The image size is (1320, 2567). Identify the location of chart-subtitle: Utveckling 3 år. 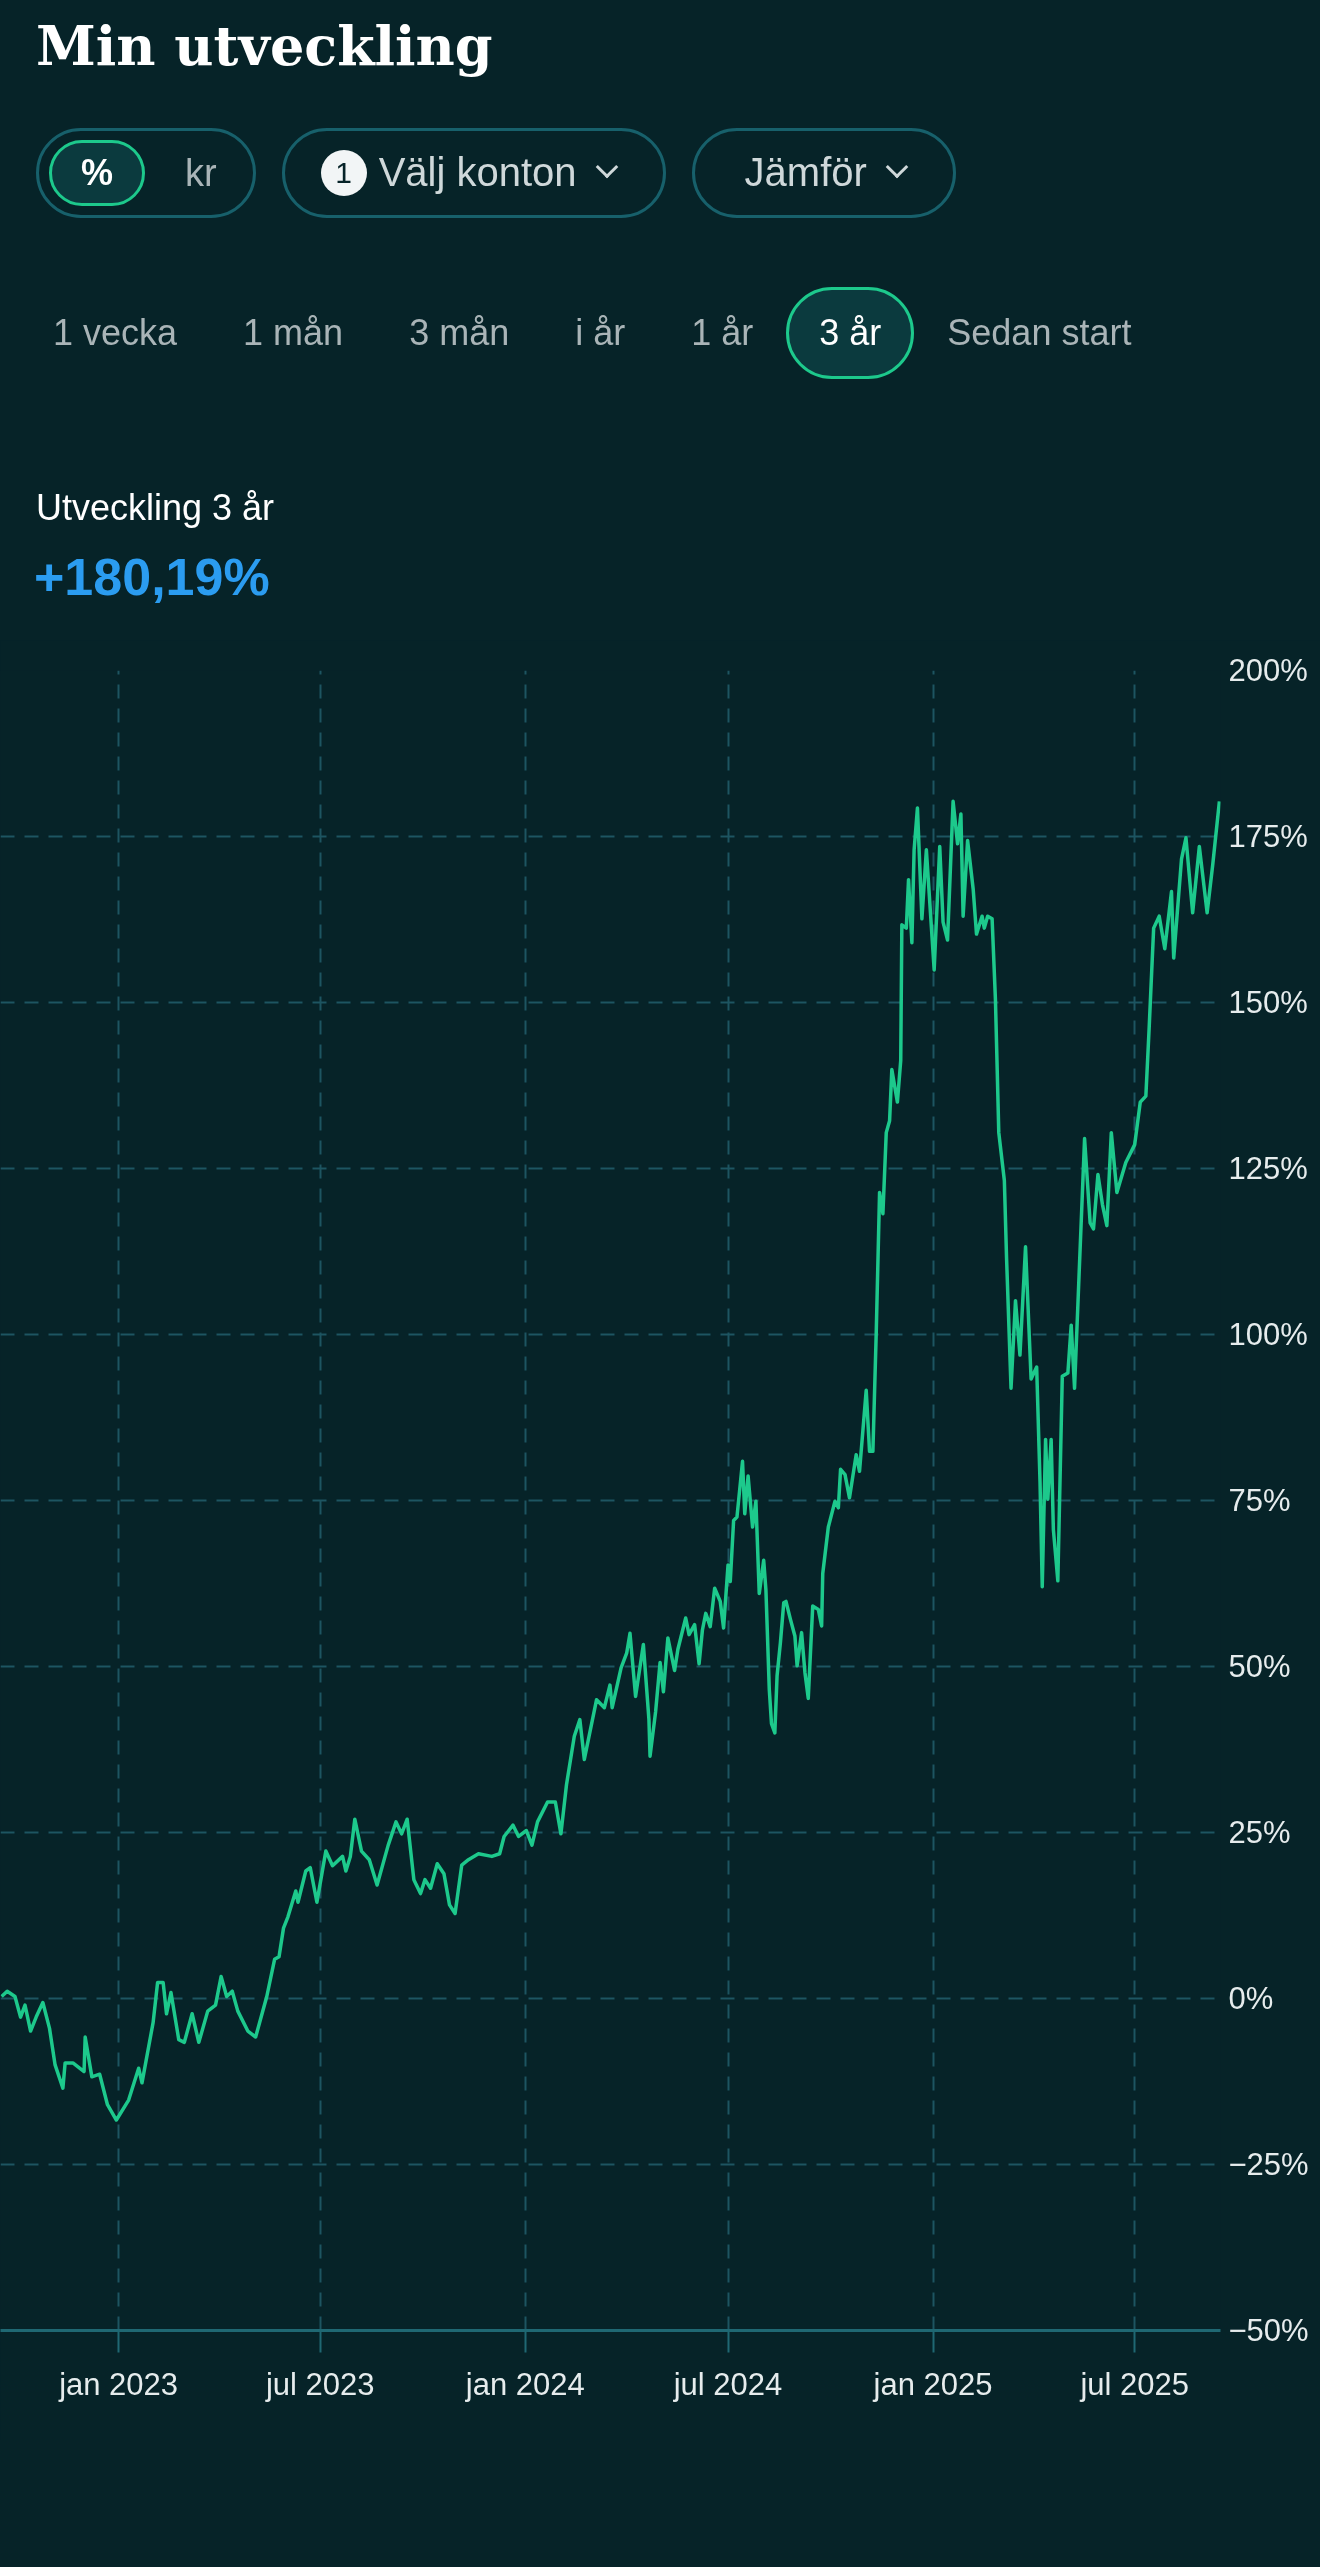
(155, 508).